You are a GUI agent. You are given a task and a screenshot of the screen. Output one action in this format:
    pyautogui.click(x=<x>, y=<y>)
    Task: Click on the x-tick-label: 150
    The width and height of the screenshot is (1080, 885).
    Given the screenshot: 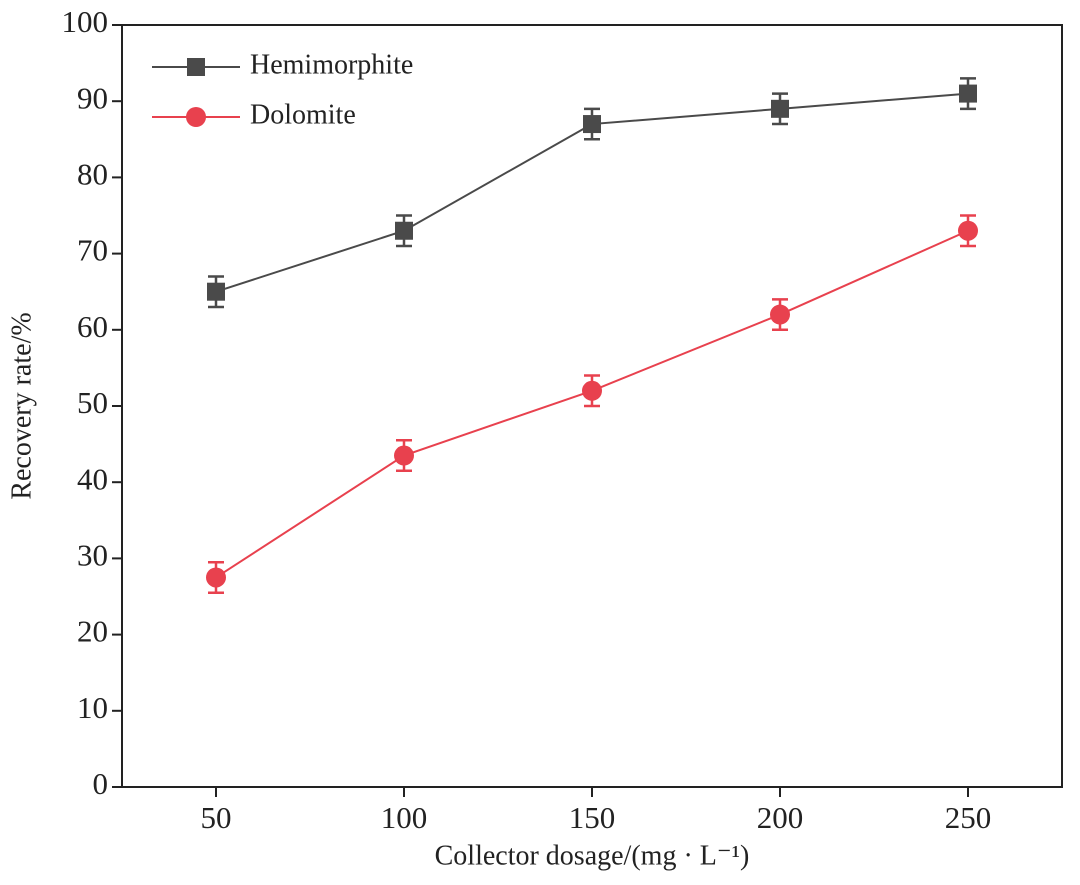 What is the action you would take?
    pyautogui.click(x=592, y=817)
    